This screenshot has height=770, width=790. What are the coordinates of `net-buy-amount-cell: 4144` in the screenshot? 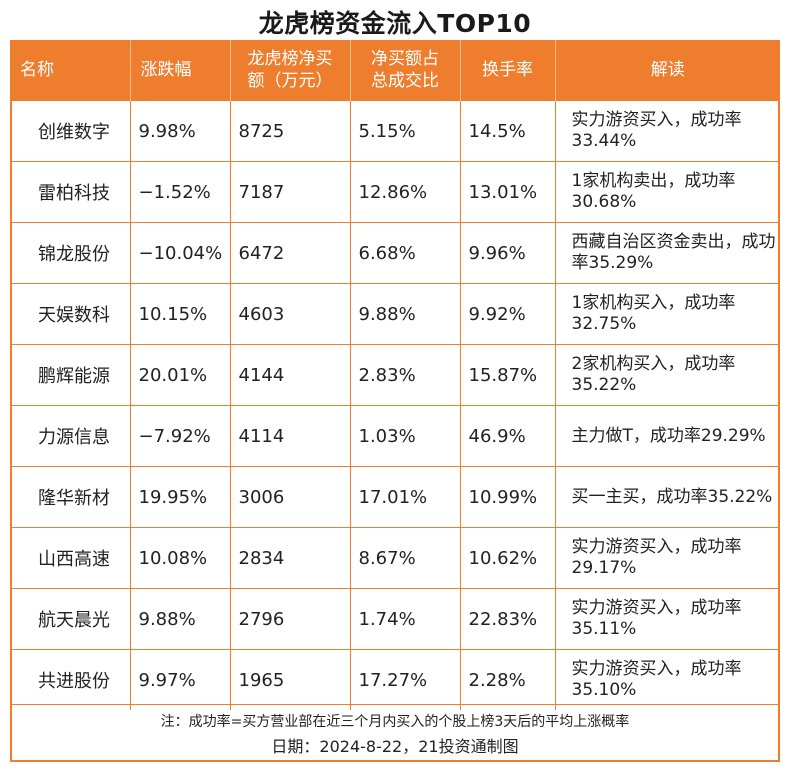 It's located at (289, 375).